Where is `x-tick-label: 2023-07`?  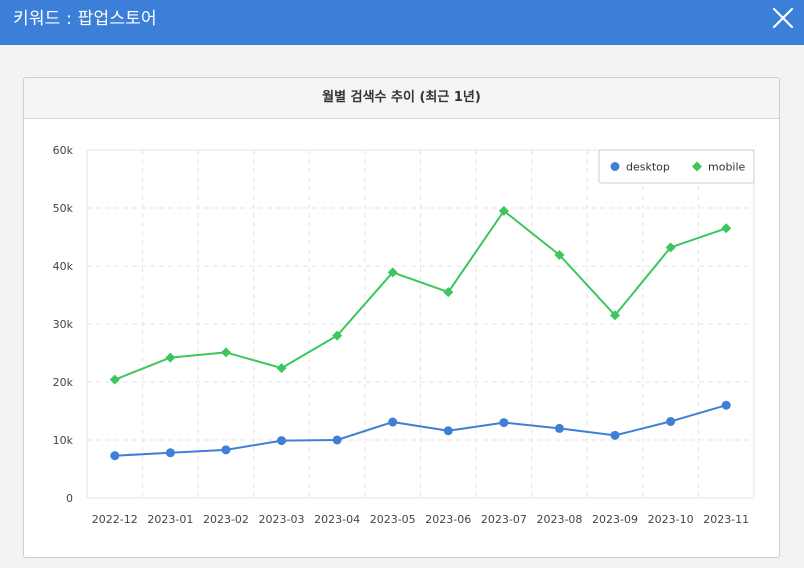
x-tick-label: 2023-07 is located at coordinates (504, 519).